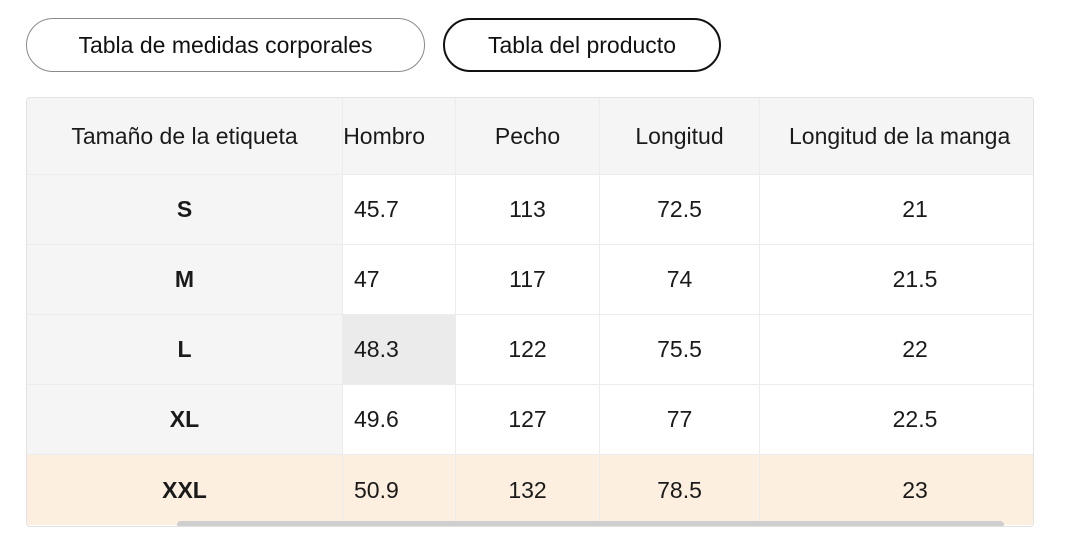 The width and height of the screenshot is (1066, 554). I want to click on shoulder-value: 45.7, so click(399, 209).